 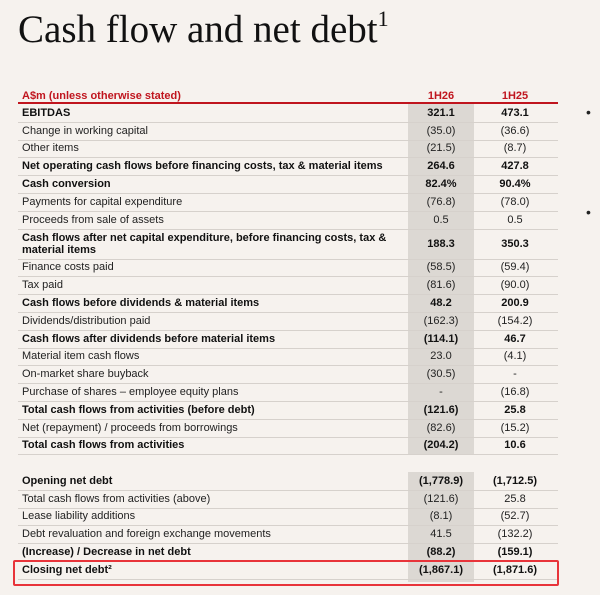 I want to click on column-header: A$m (unless otherwise stated), so click(x=101, y=96).